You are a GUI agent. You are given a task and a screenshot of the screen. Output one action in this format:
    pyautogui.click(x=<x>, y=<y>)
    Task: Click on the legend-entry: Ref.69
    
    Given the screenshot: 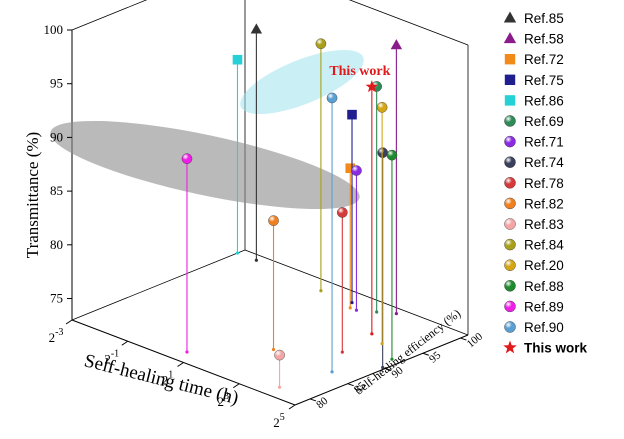 What is the action you would take?
    pyautogui.click(x=534, y=121)
    